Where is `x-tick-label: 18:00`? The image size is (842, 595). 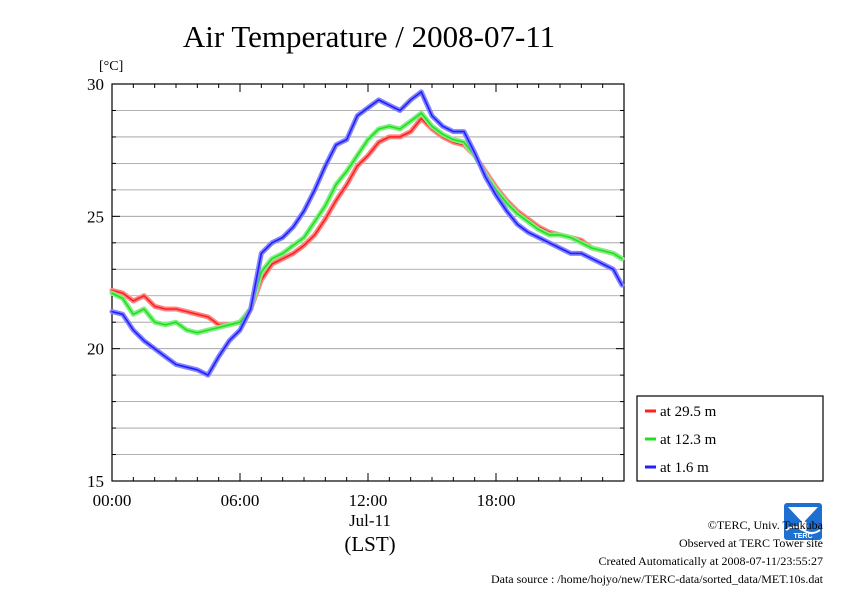
x-tick-label: 18:00 is located at coordinates (496, 500).